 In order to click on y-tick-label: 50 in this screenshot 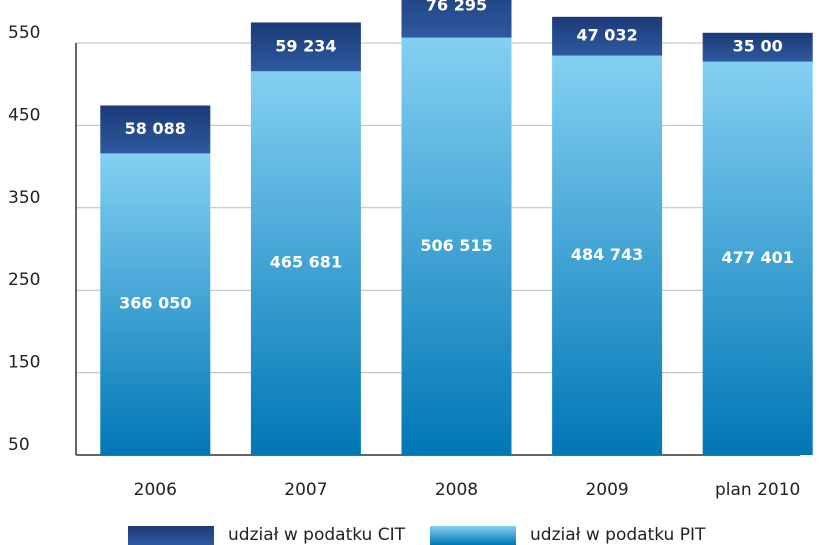, I will do `click(19, 445)`.